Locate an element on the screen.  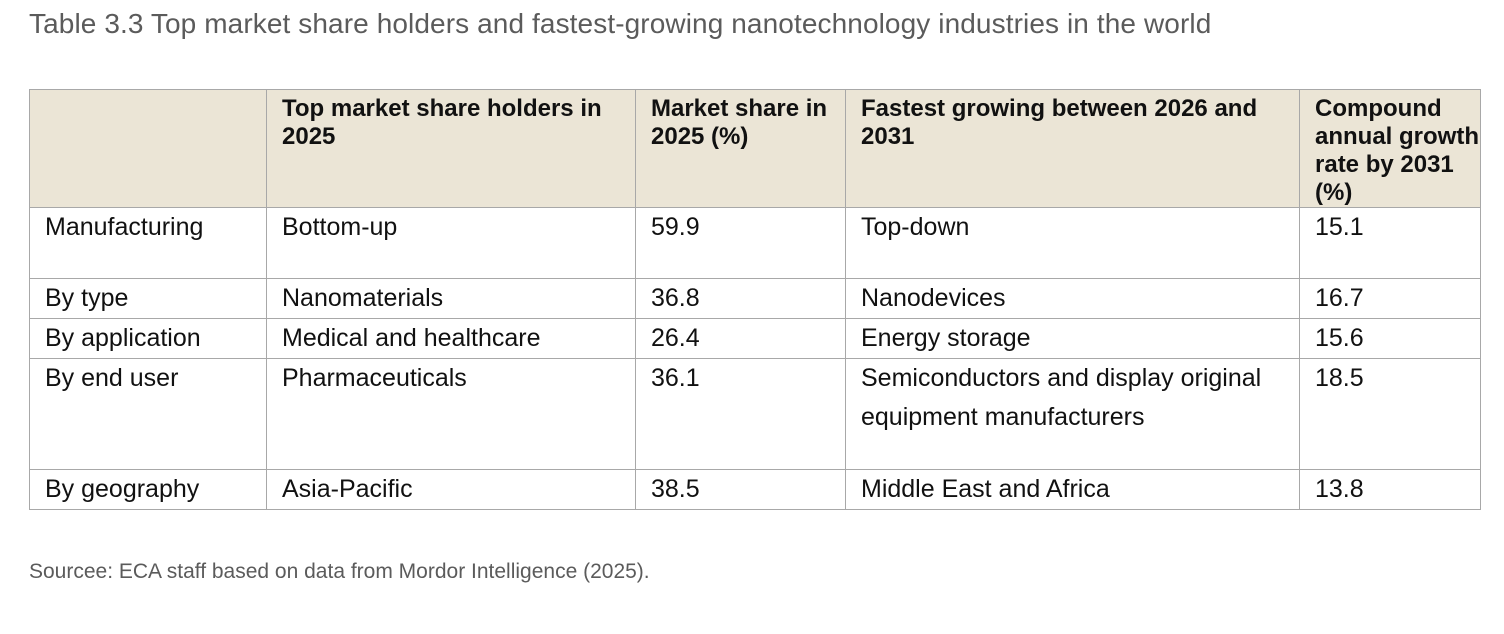
row-top-holder: Bottom-up is located at coordinates (451, 243).